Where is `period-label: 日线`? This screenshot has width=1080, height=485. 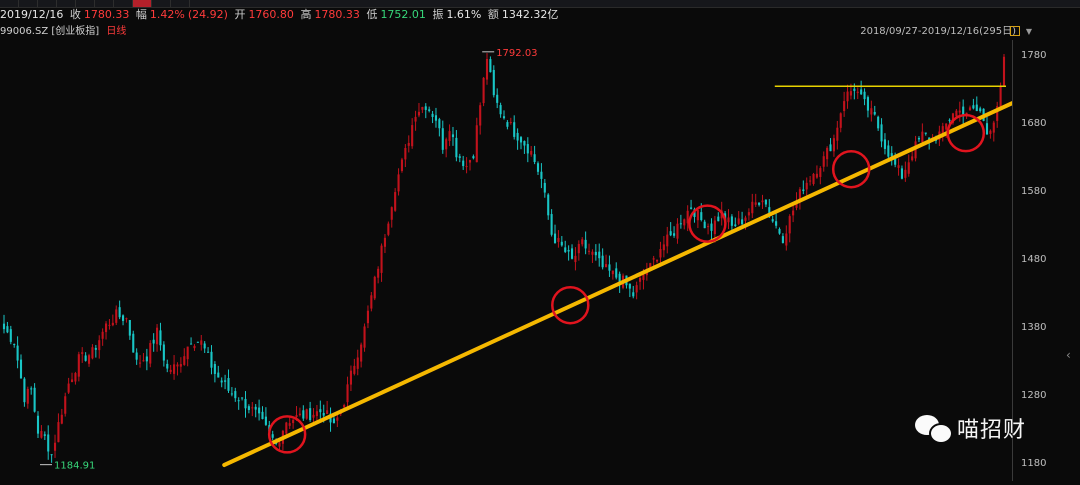
period-label: 日线 is located at coordinates (116, 31).